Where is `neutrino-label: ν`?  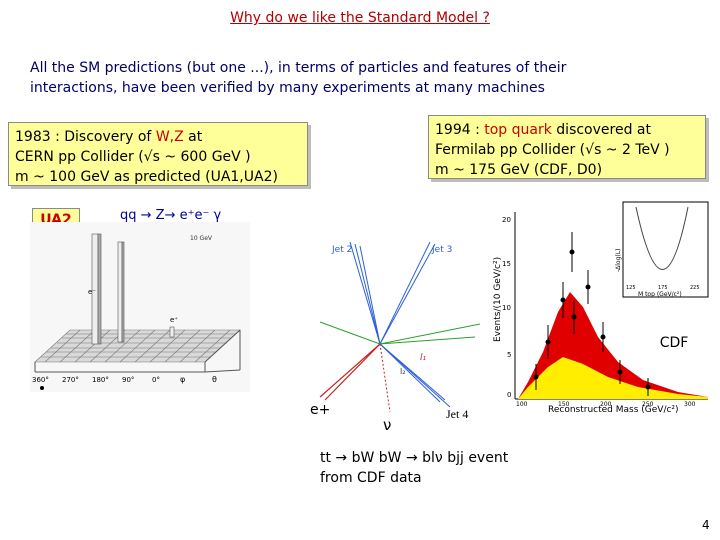
neutrino-label: ν is located at coordinates (387, 425).